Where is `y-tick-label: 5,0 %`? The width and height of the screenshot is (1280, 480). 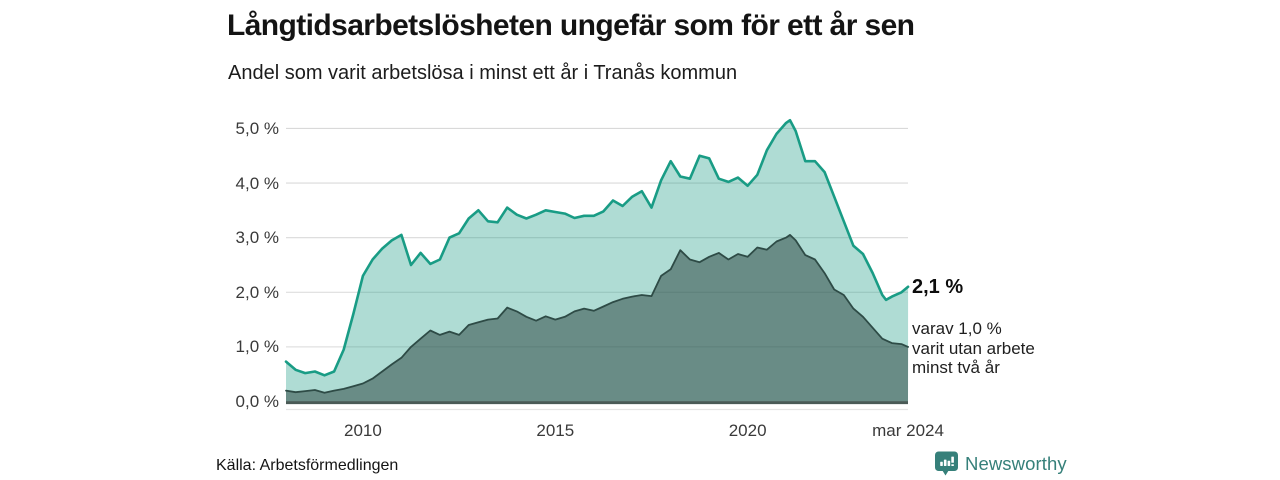
y-tick-label: 5,0 % is located at coordinates (257, 128).